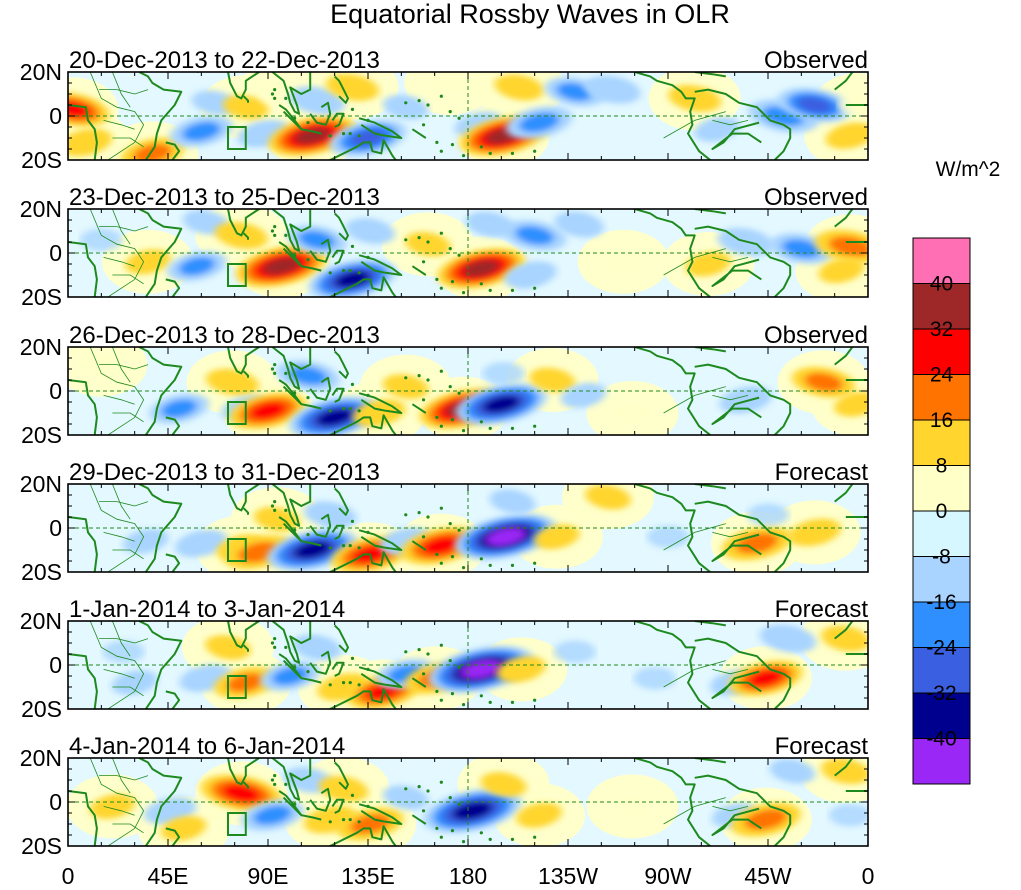  Describe the element at coordinates (41, 297) in the screenshot. I see `y-tick-label: 20S` at that location.